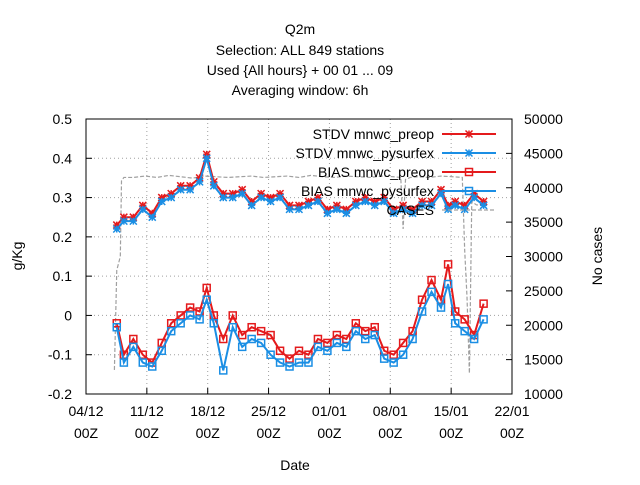  Describe the element at coordinates (86, 433) in the screenshot. I see `x-tick-label: 00Z` at that location.